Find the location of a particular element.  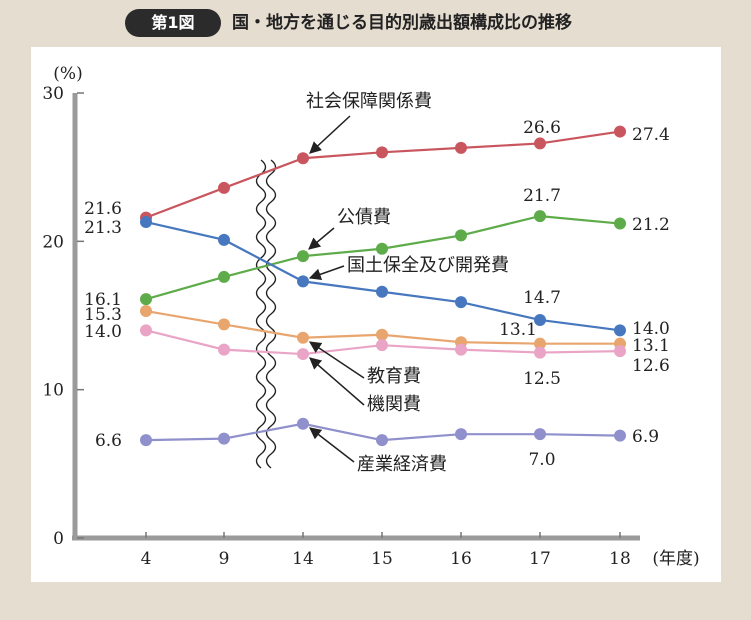

data-label: 27.4 is located at coordinates (651, 135).